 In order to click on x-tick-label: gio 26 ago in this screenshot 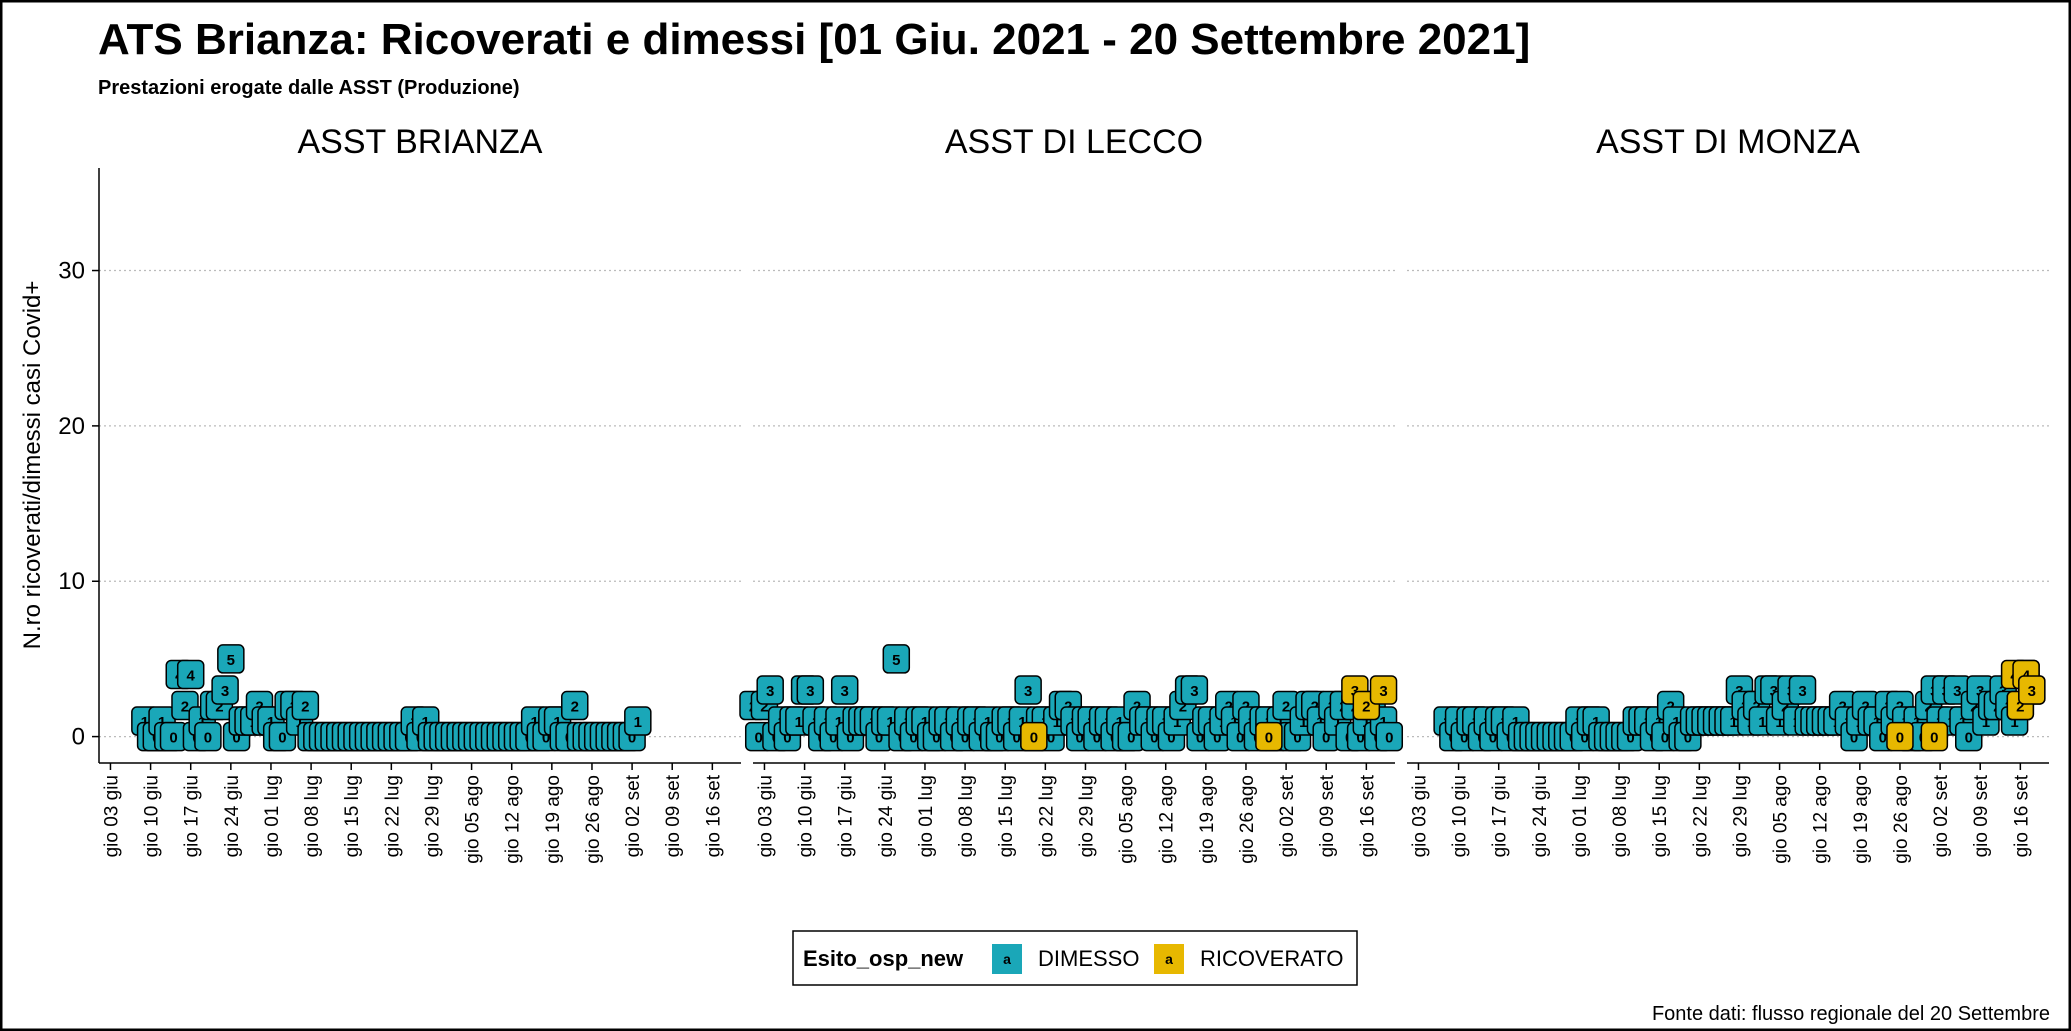, I will do `click(1247, 819)`.